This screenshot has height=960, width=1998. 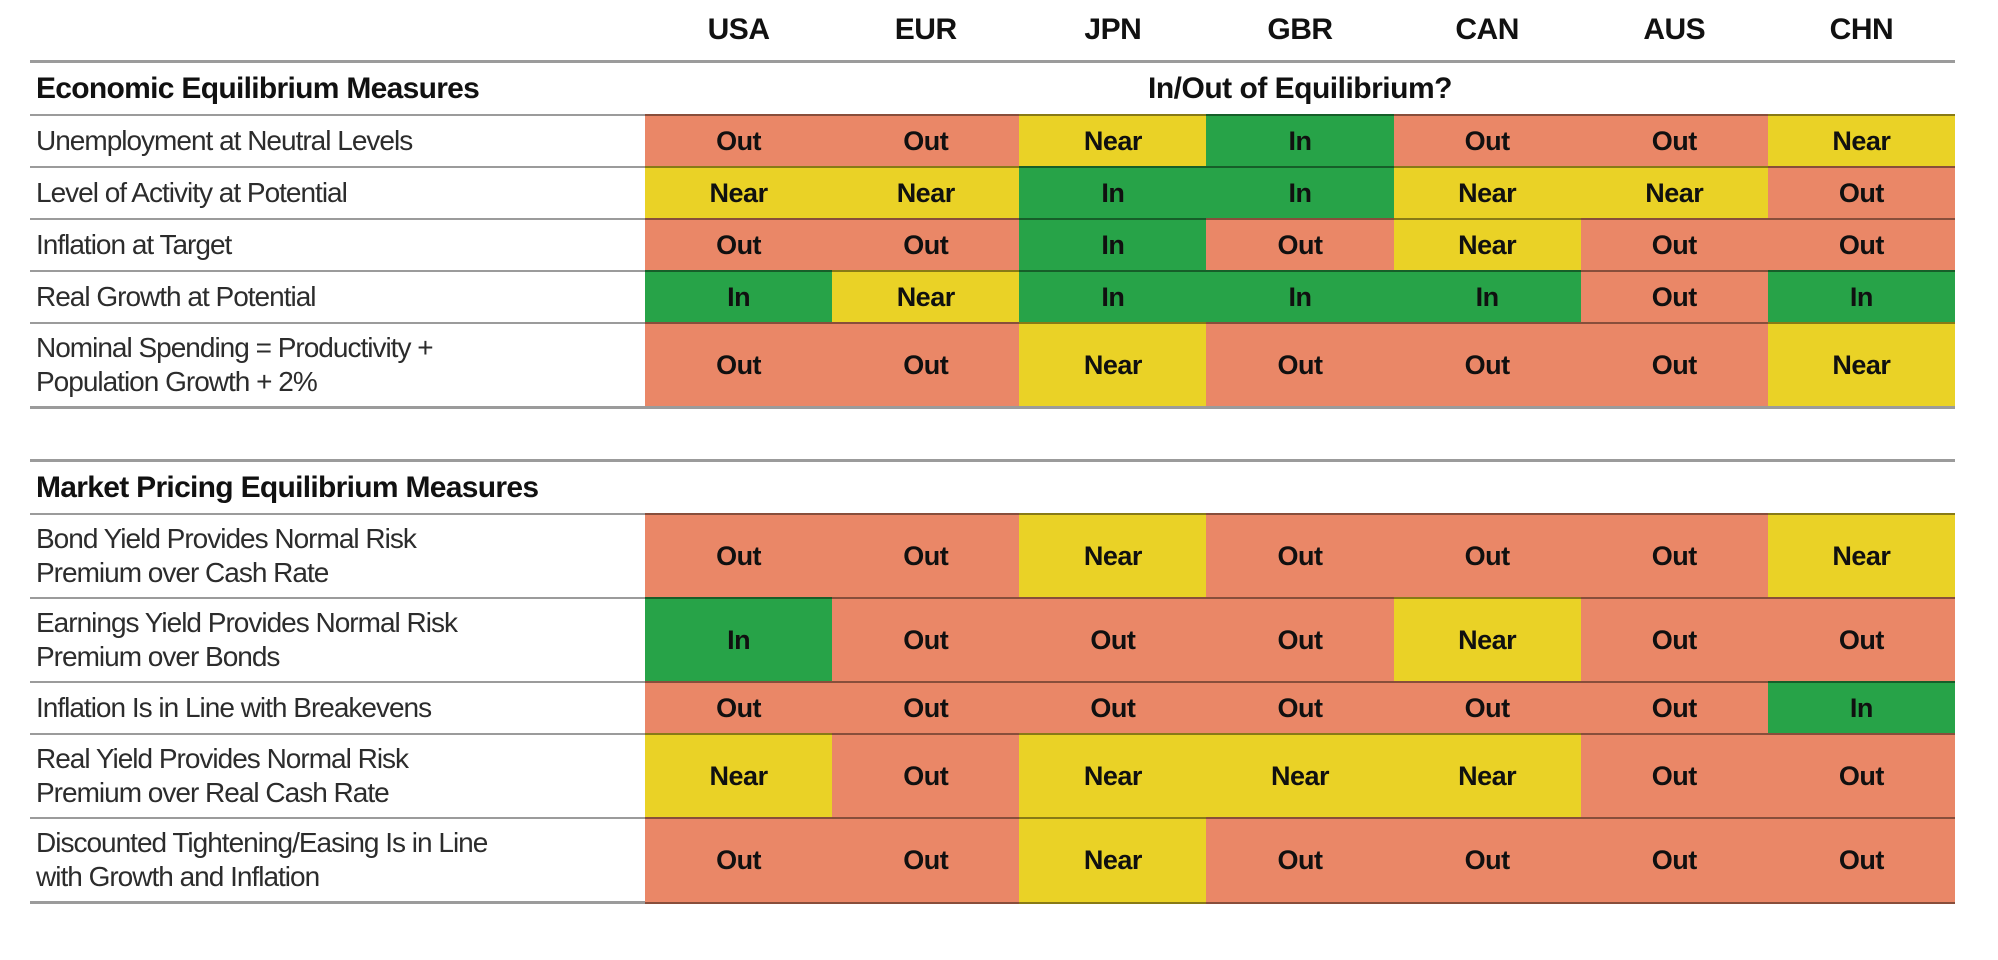 What do you see at coordinates (992, 432) in the screenshot?
I see `section-gap` at bounding box center [992, 432].